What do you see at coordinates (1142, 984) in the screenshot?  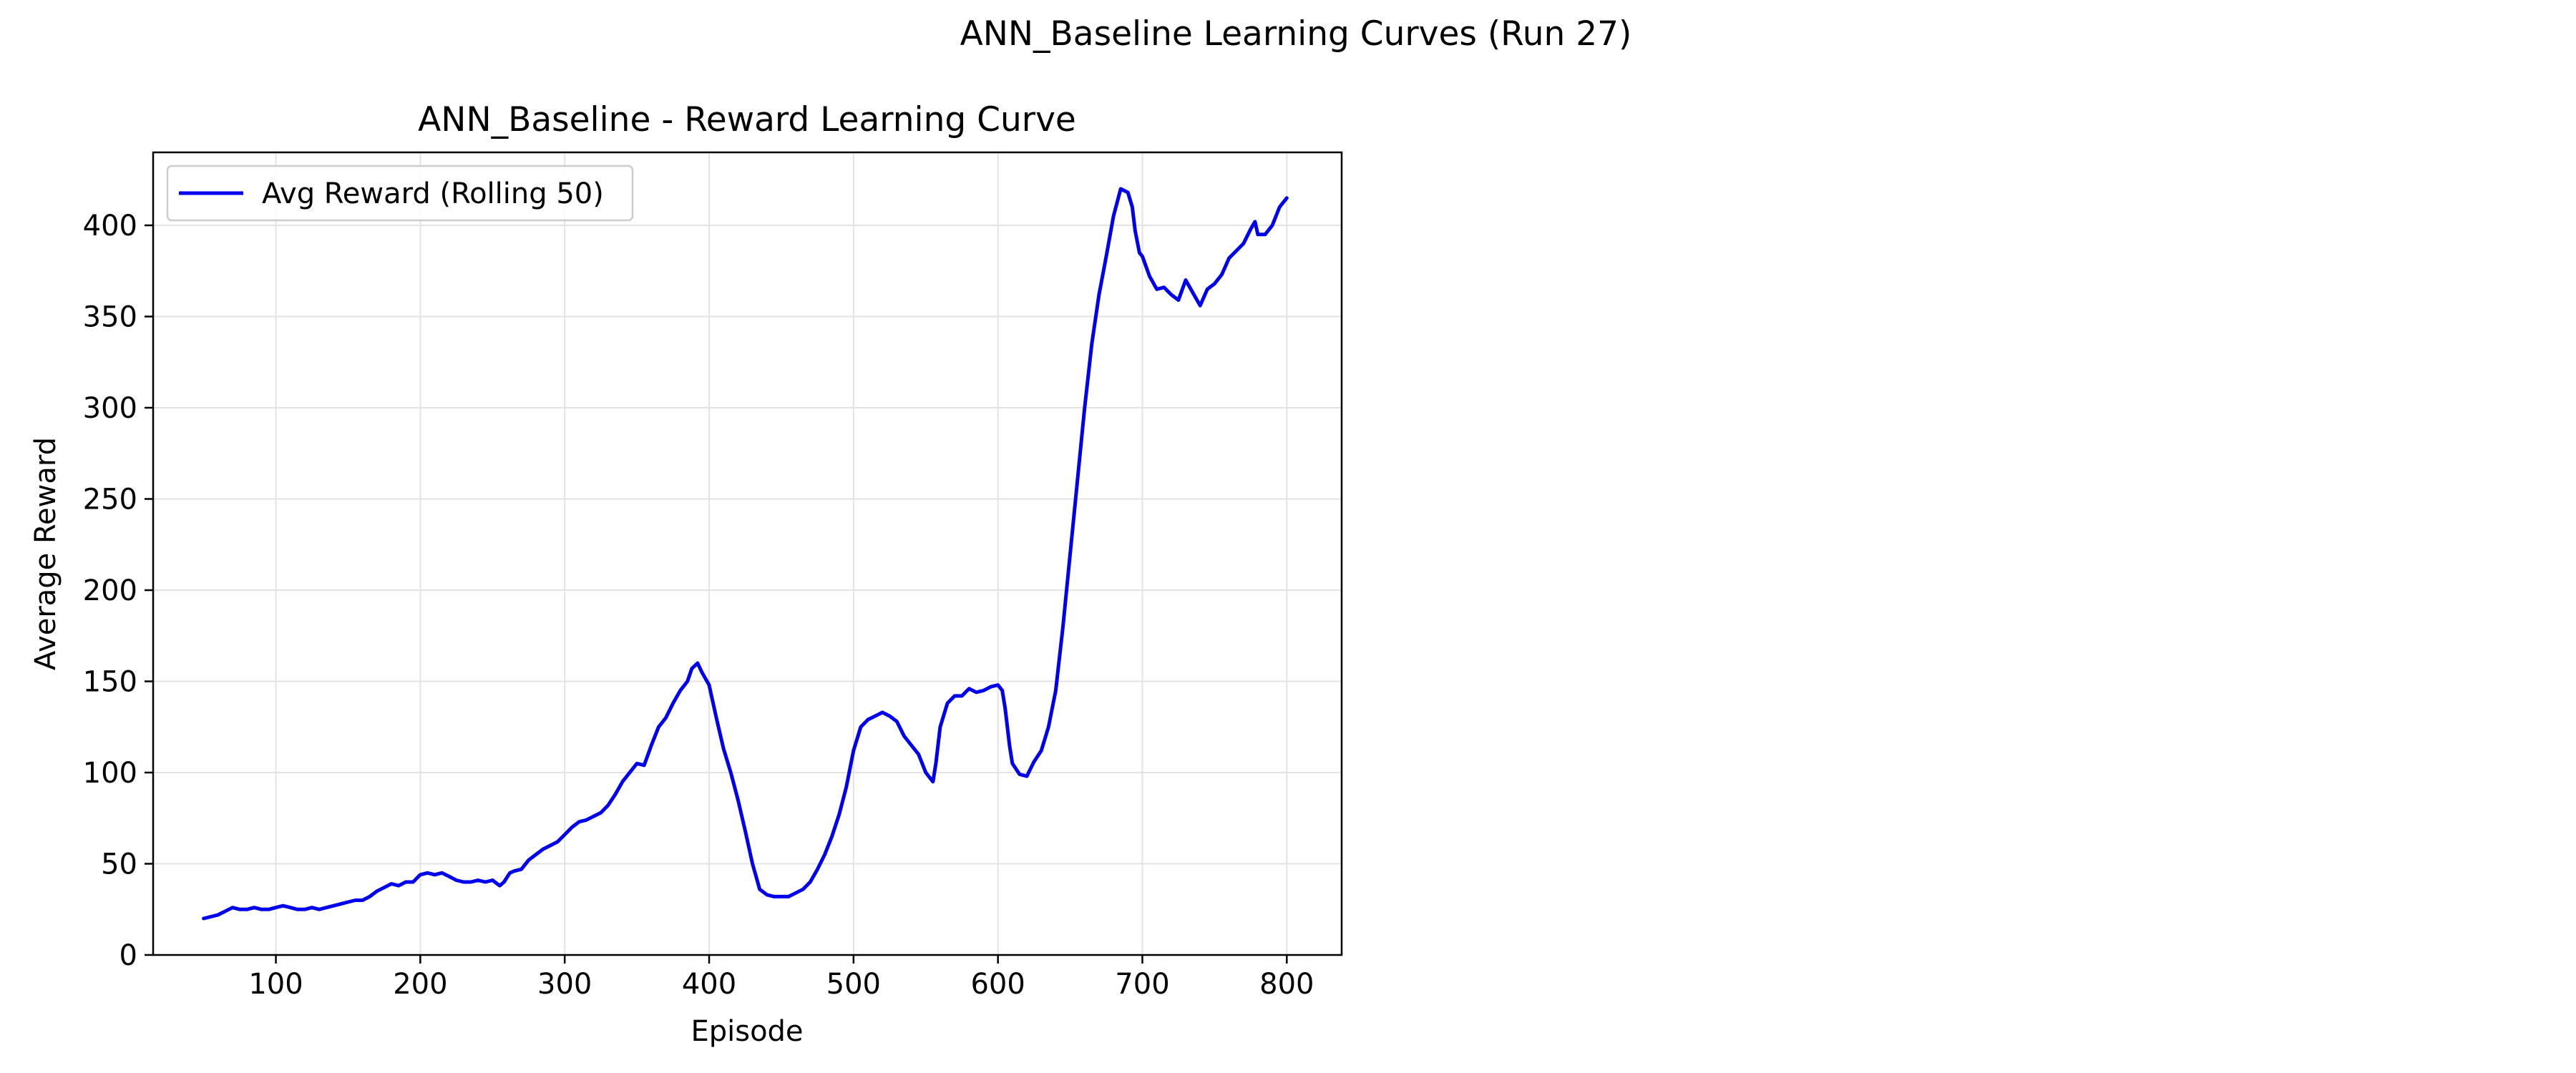 I see `x-tick-label: 700` at bounding box center [1142, 984].